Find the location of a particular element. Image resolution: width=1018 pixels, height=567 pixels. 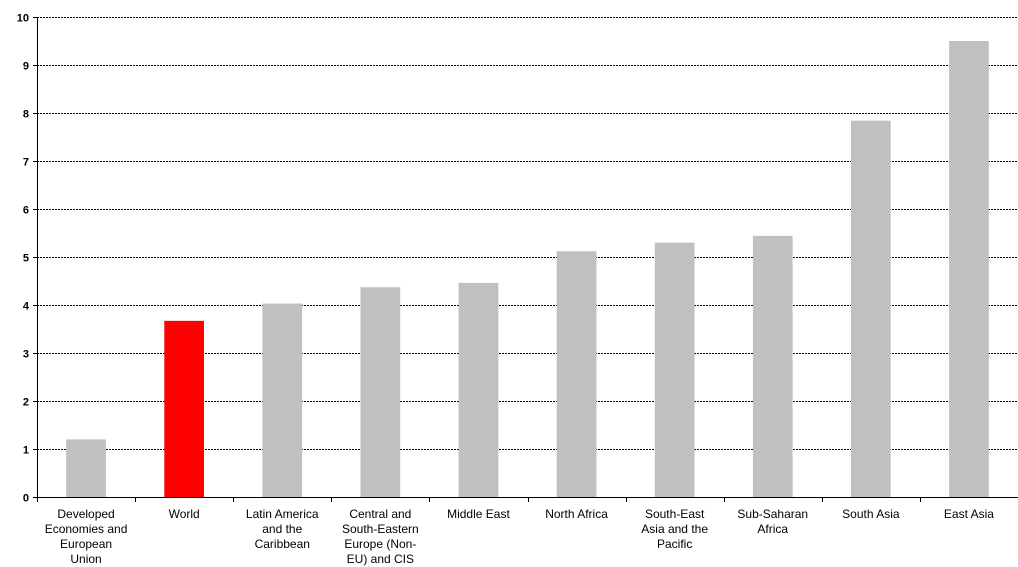

x-tick-label-5: North Africa is located at coordinates (576, 514).